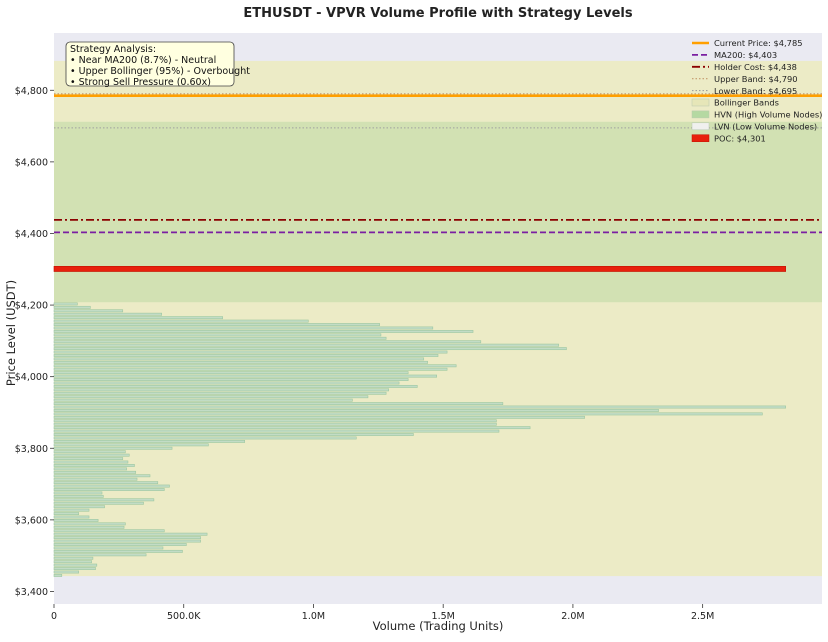 The image size is (828, 642). I want to click on y-tick-label: $3,800, so click(31, 449).